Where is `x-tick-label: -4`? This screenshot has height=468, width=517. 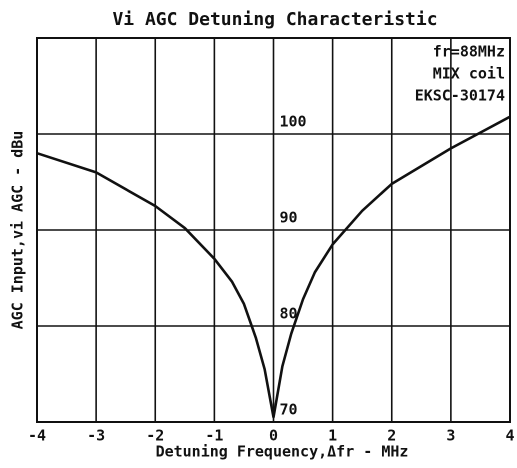 x-tick-label: -4 is located at coordinates (37, 436).